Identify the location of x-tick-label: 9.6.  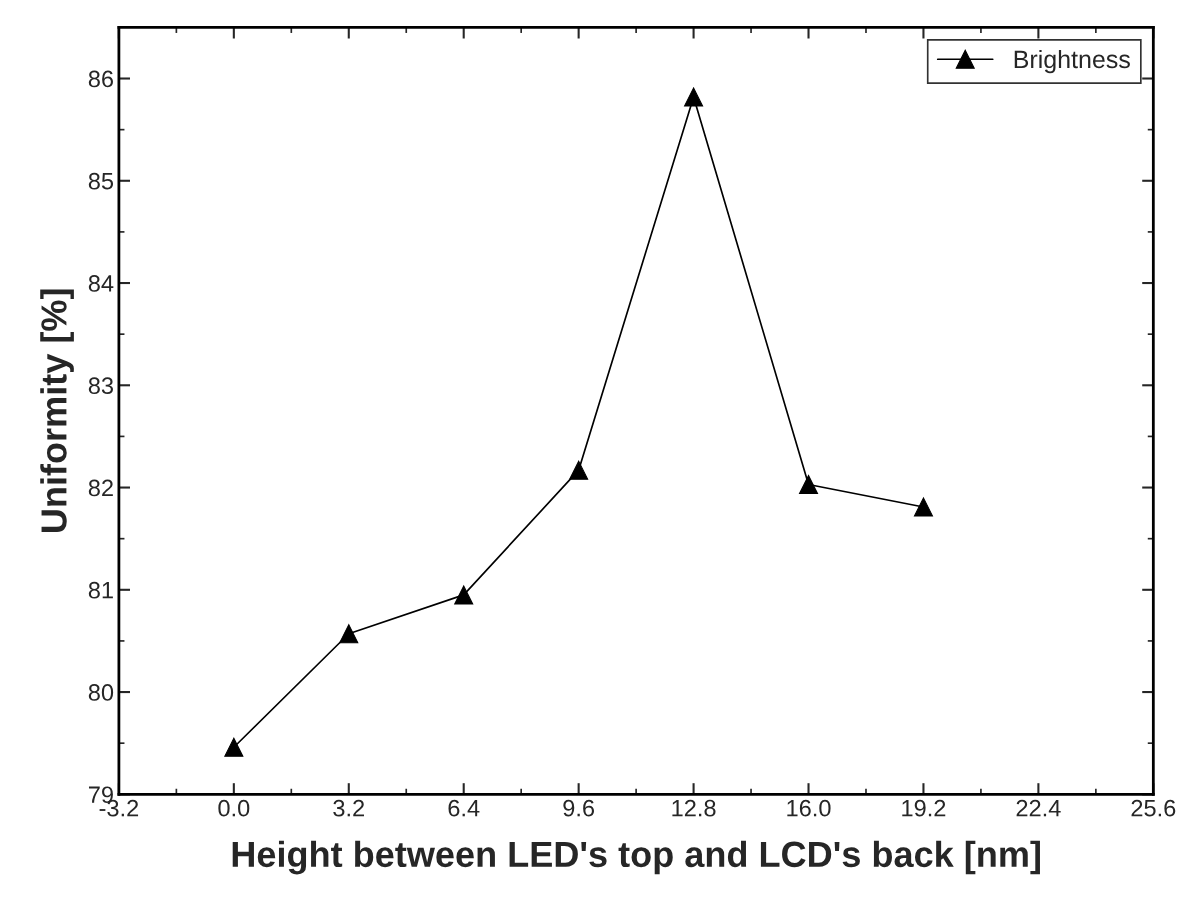
(579, 808).